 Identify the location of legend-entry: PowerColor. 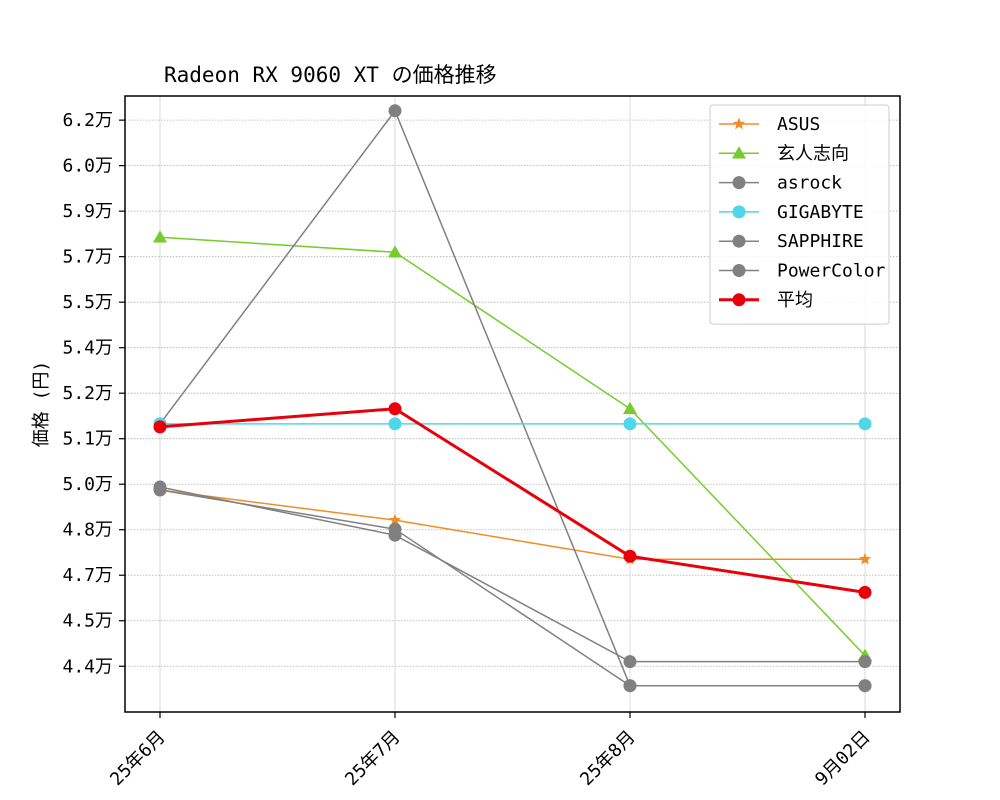
(802, 271).